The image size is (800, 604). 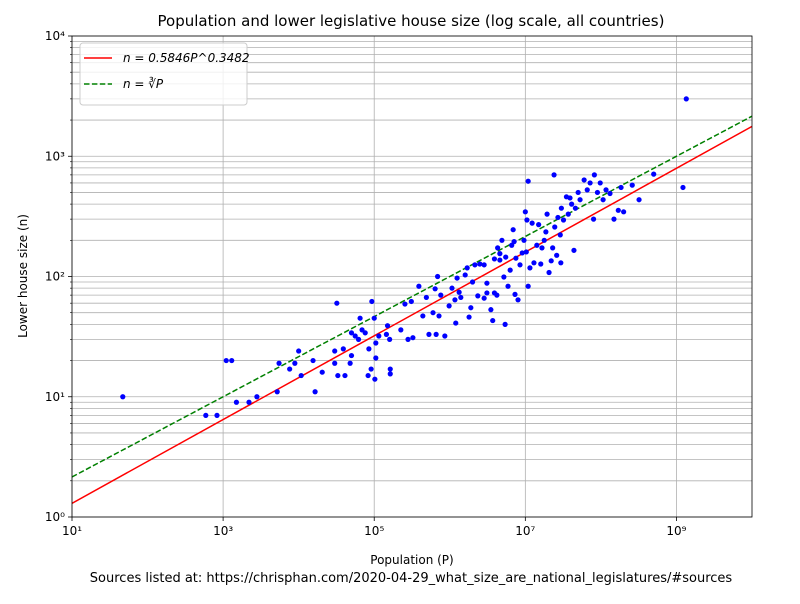 What do you see at coordinates (55, 397) in the screenshot?
I see `y-tick-label: 10¹` at bounding box center [55, 397].